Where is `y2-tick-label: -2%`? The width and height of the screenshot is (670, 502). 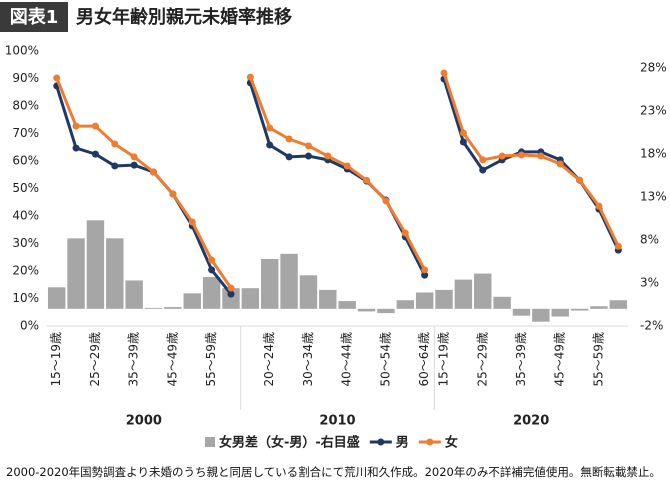
y2-tick-label: -2% is located at coordinates (651, 326).